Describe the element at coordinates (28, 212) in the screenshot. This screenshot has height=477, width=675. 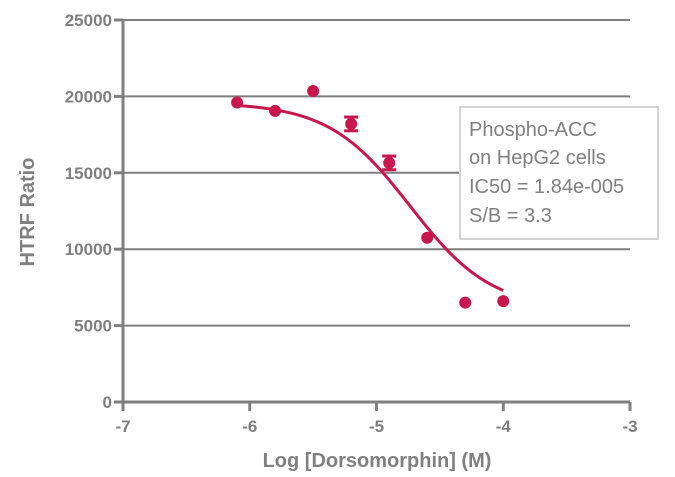
I see `y-axis-title: HTRF Ratio` at that location.